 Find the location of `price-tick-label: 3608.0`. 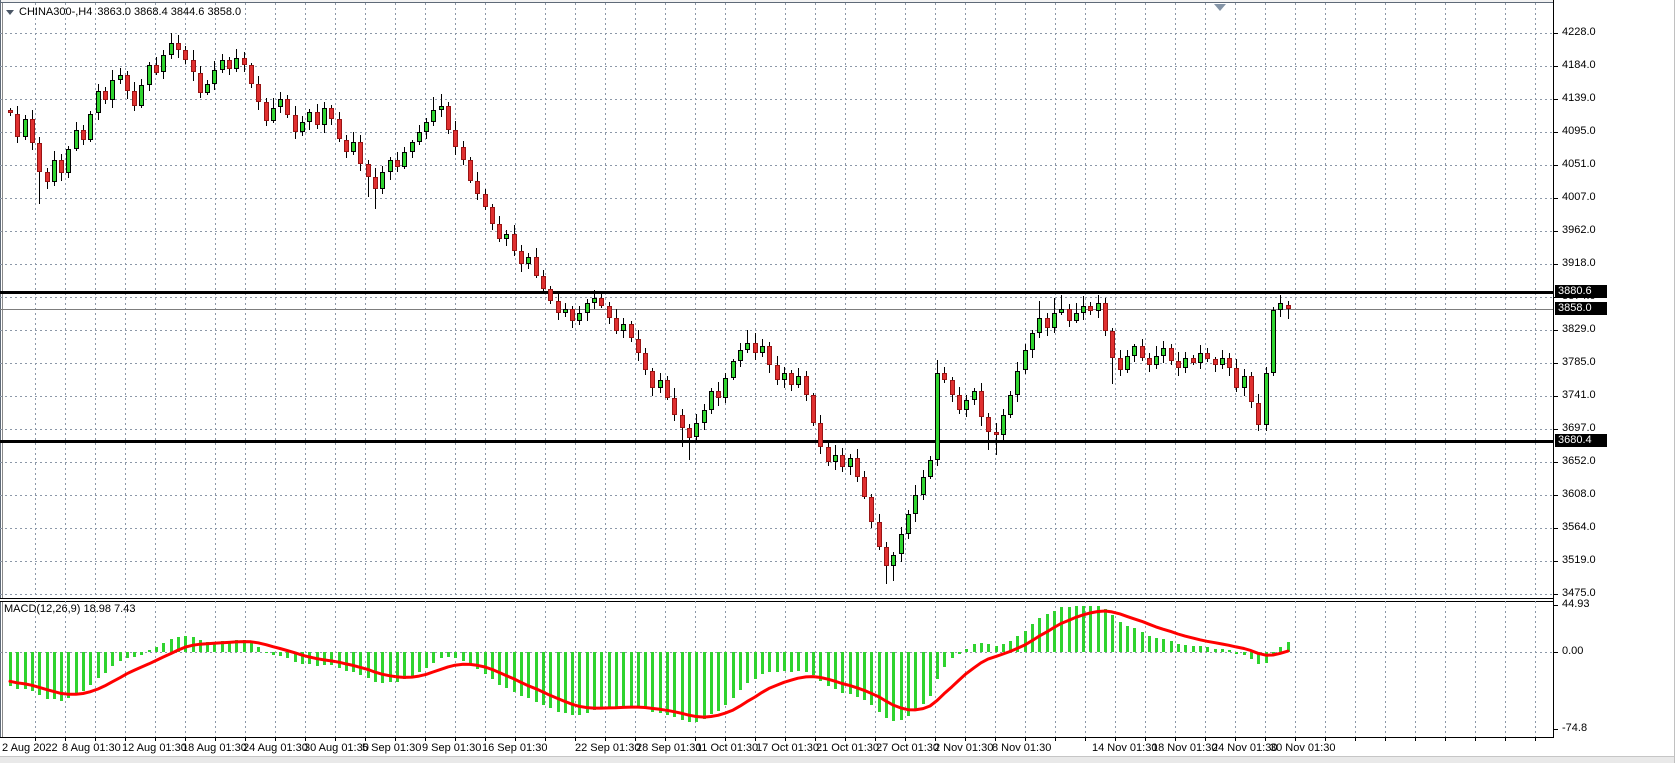

price-tick-label: 3608.0 is located at coordinates (1579, 494).